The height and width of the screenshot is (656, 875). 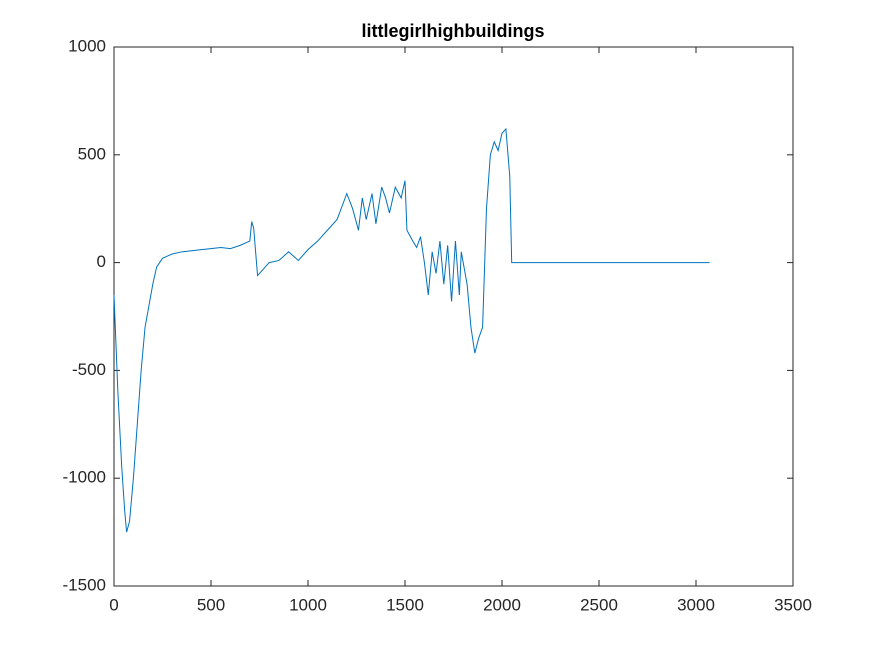 What do you see at coordinates (696, 604) in the screenshot?
I see `x-tick-label: 3000` at bounding box center [696, 604].